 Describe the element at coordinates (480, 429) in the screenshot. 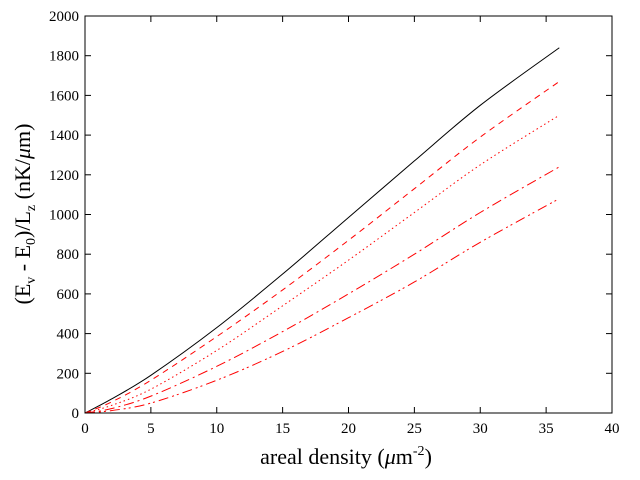

I see `x-tick-label: 30` at that location.